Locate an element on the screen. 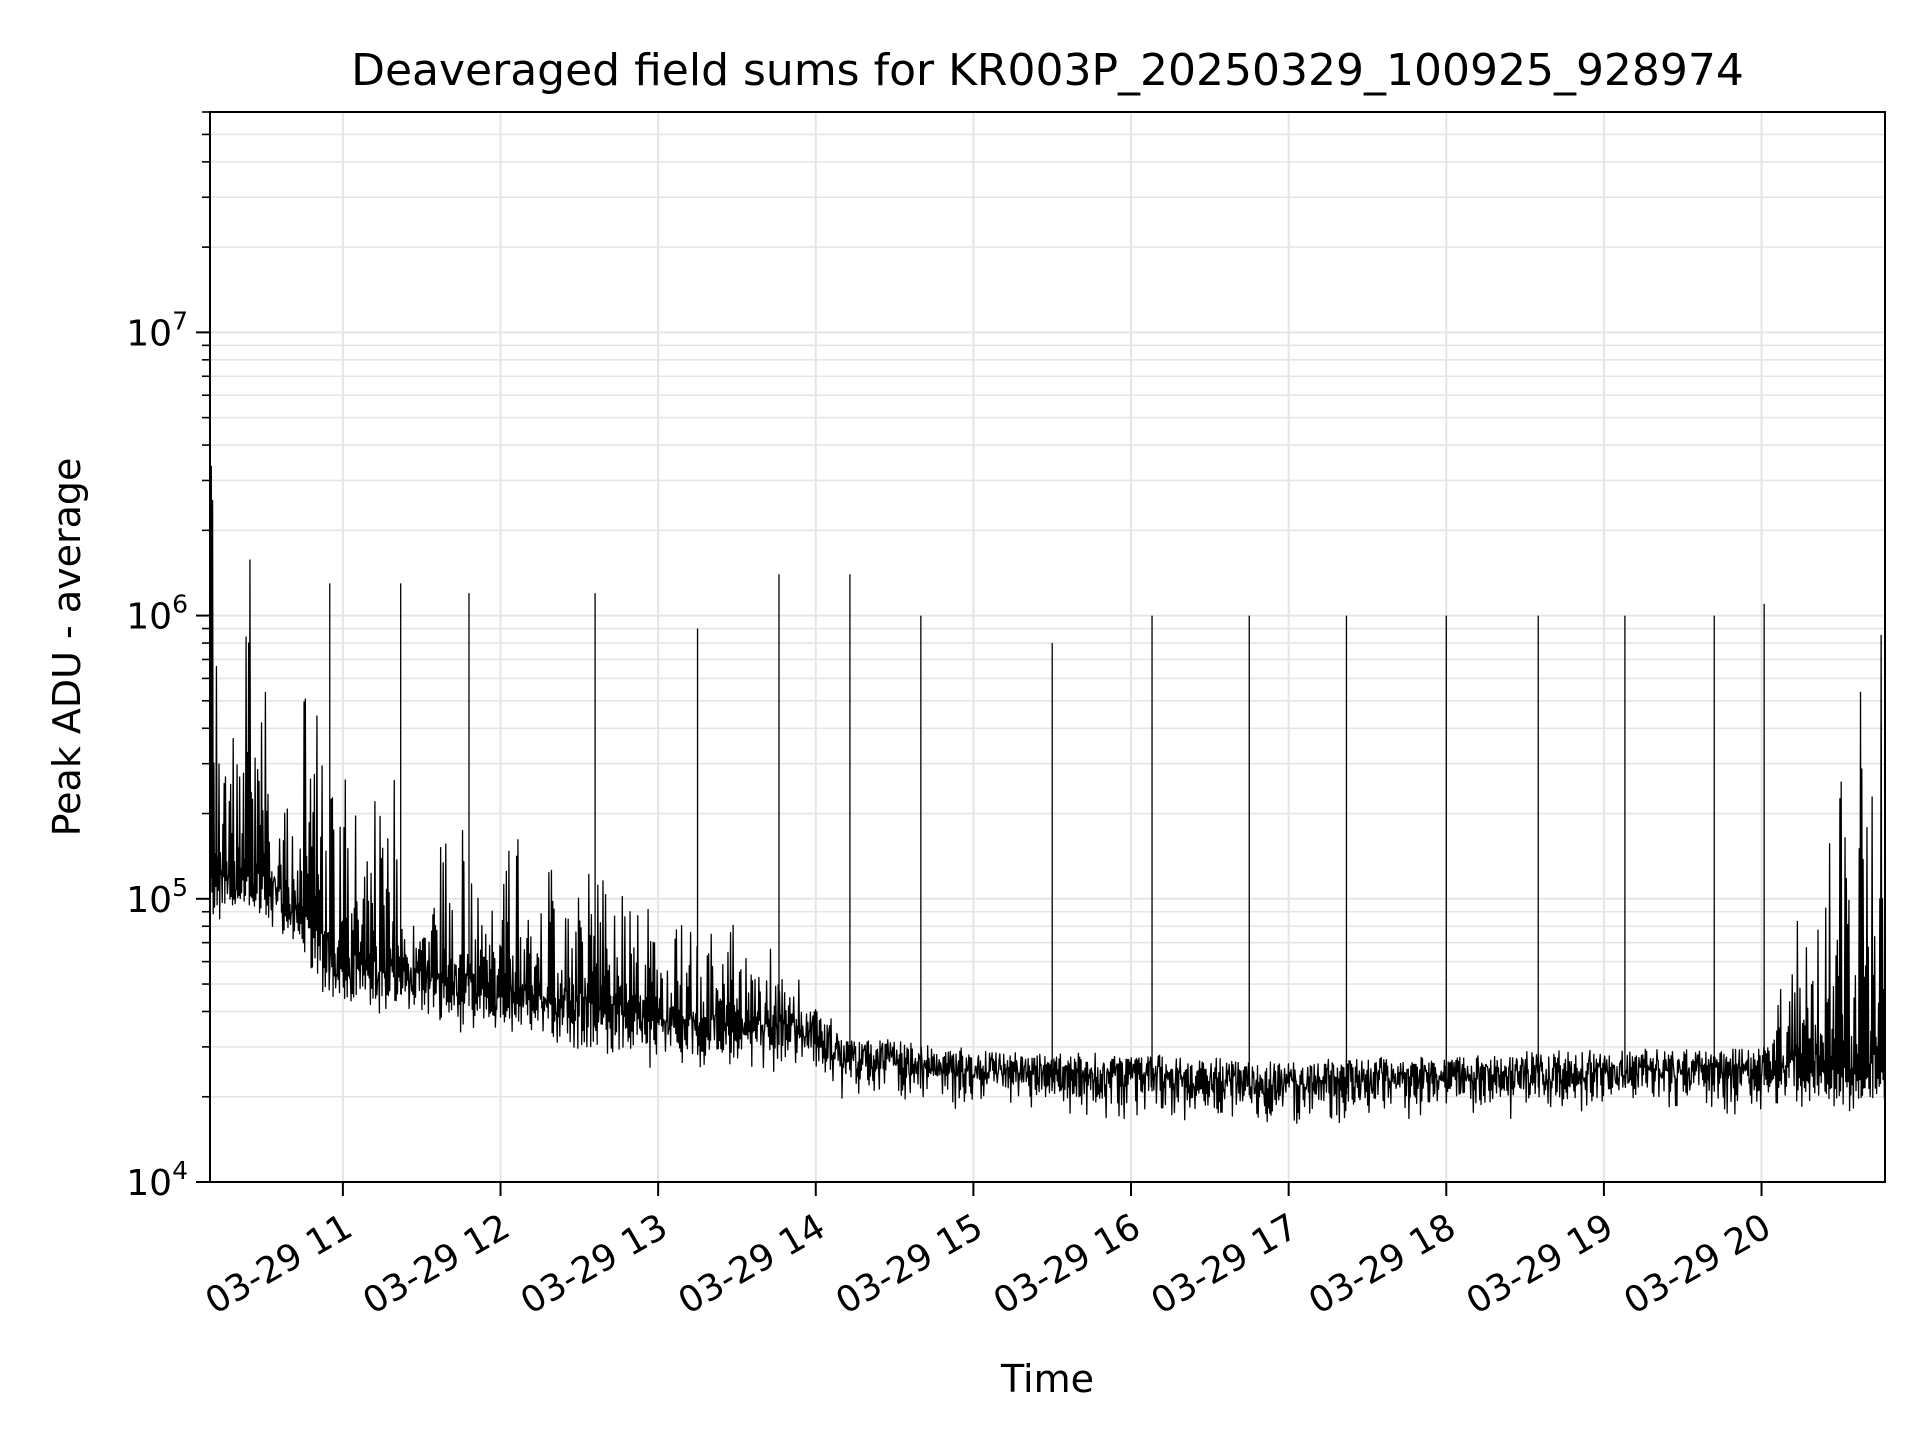 Image resolution: width=1920 pixels, height=1440 pixels. y-tick-exponent: 5 is located at coordinates (180, 887).